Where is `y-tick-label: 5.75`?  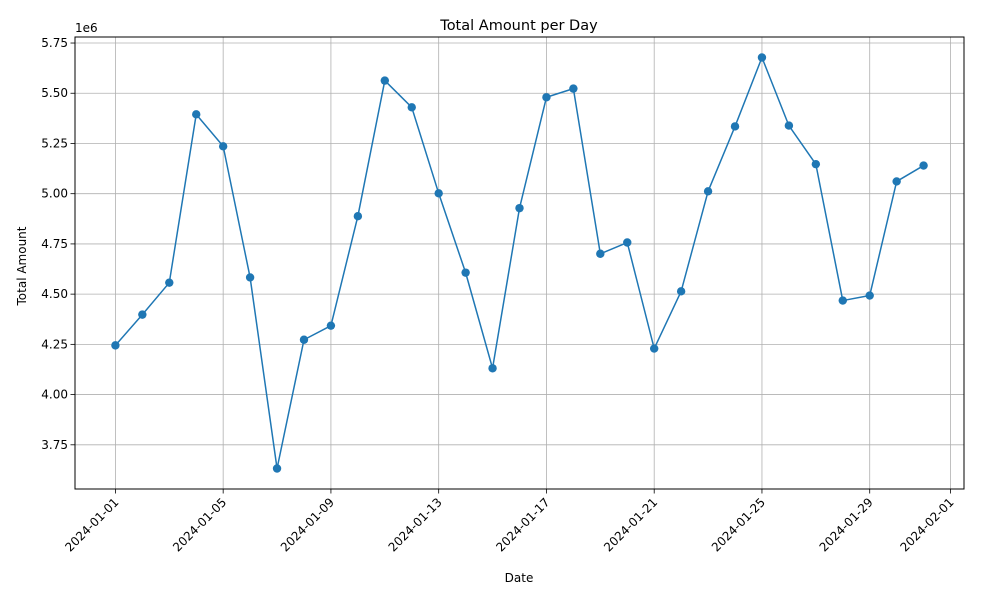
y-tick-label: 5.75 is located at coordinates (54, 43).